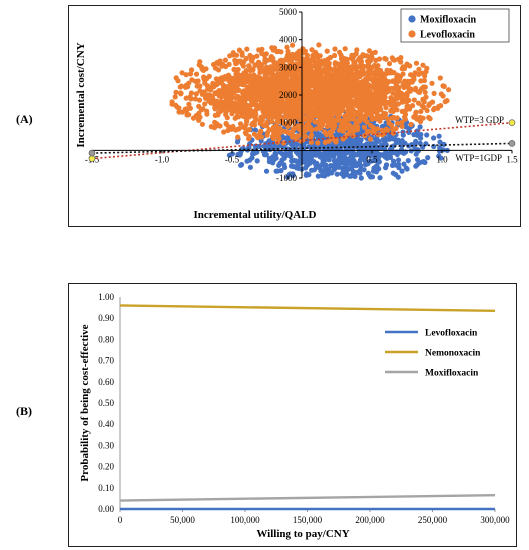 Image resolution: width=529 pixels, height=550 pixels. I want to click on y-tick-label: 0.50, so click(106, 403).